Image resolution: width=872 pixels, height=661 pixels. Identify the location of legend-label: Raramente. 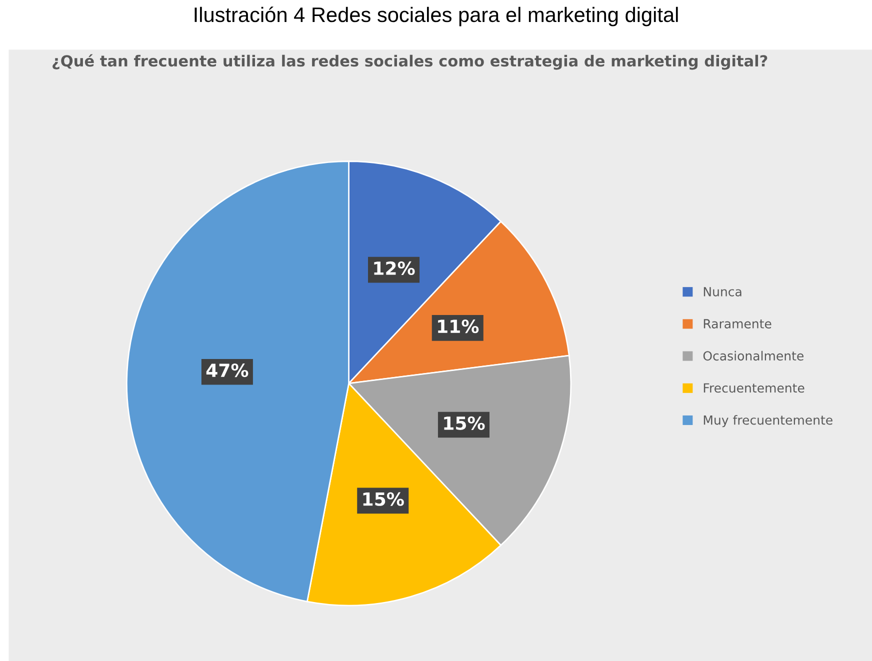
(738, 323).